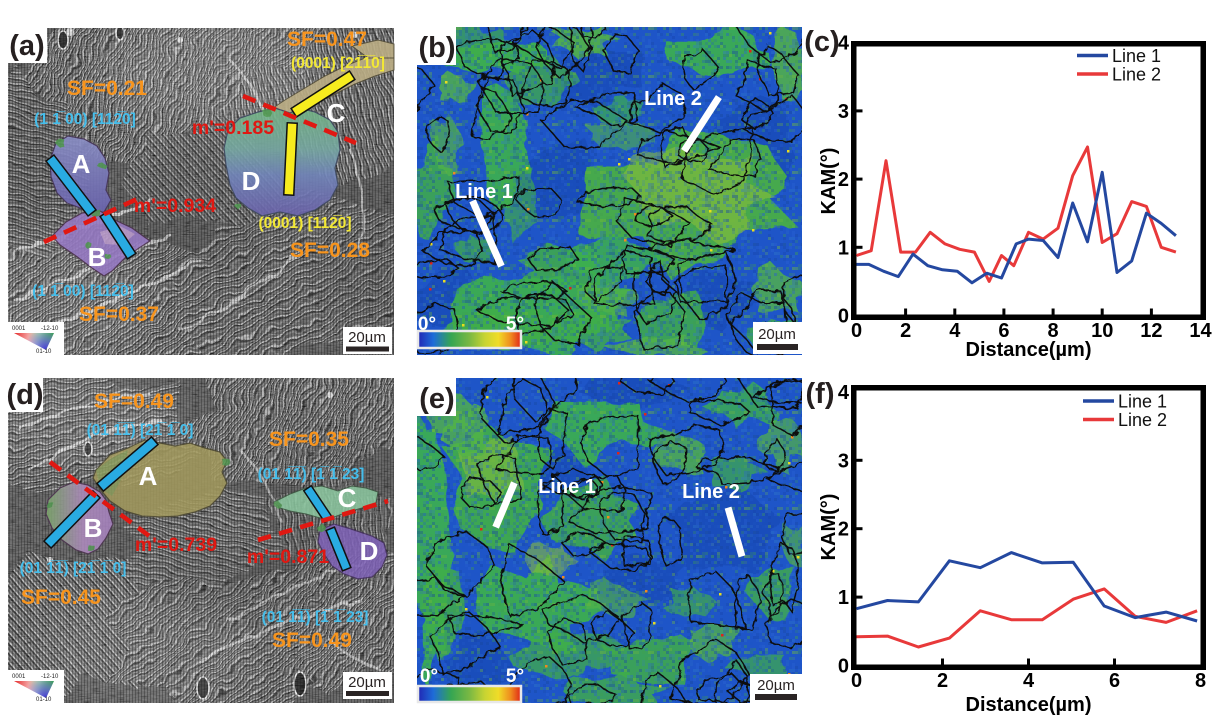 Image resolution: width=1220 pixels, height=724 pixels. Describe the element at coordinates (175, 206) in the screenshot. I see `svg-text: m'=0.934` at that location.